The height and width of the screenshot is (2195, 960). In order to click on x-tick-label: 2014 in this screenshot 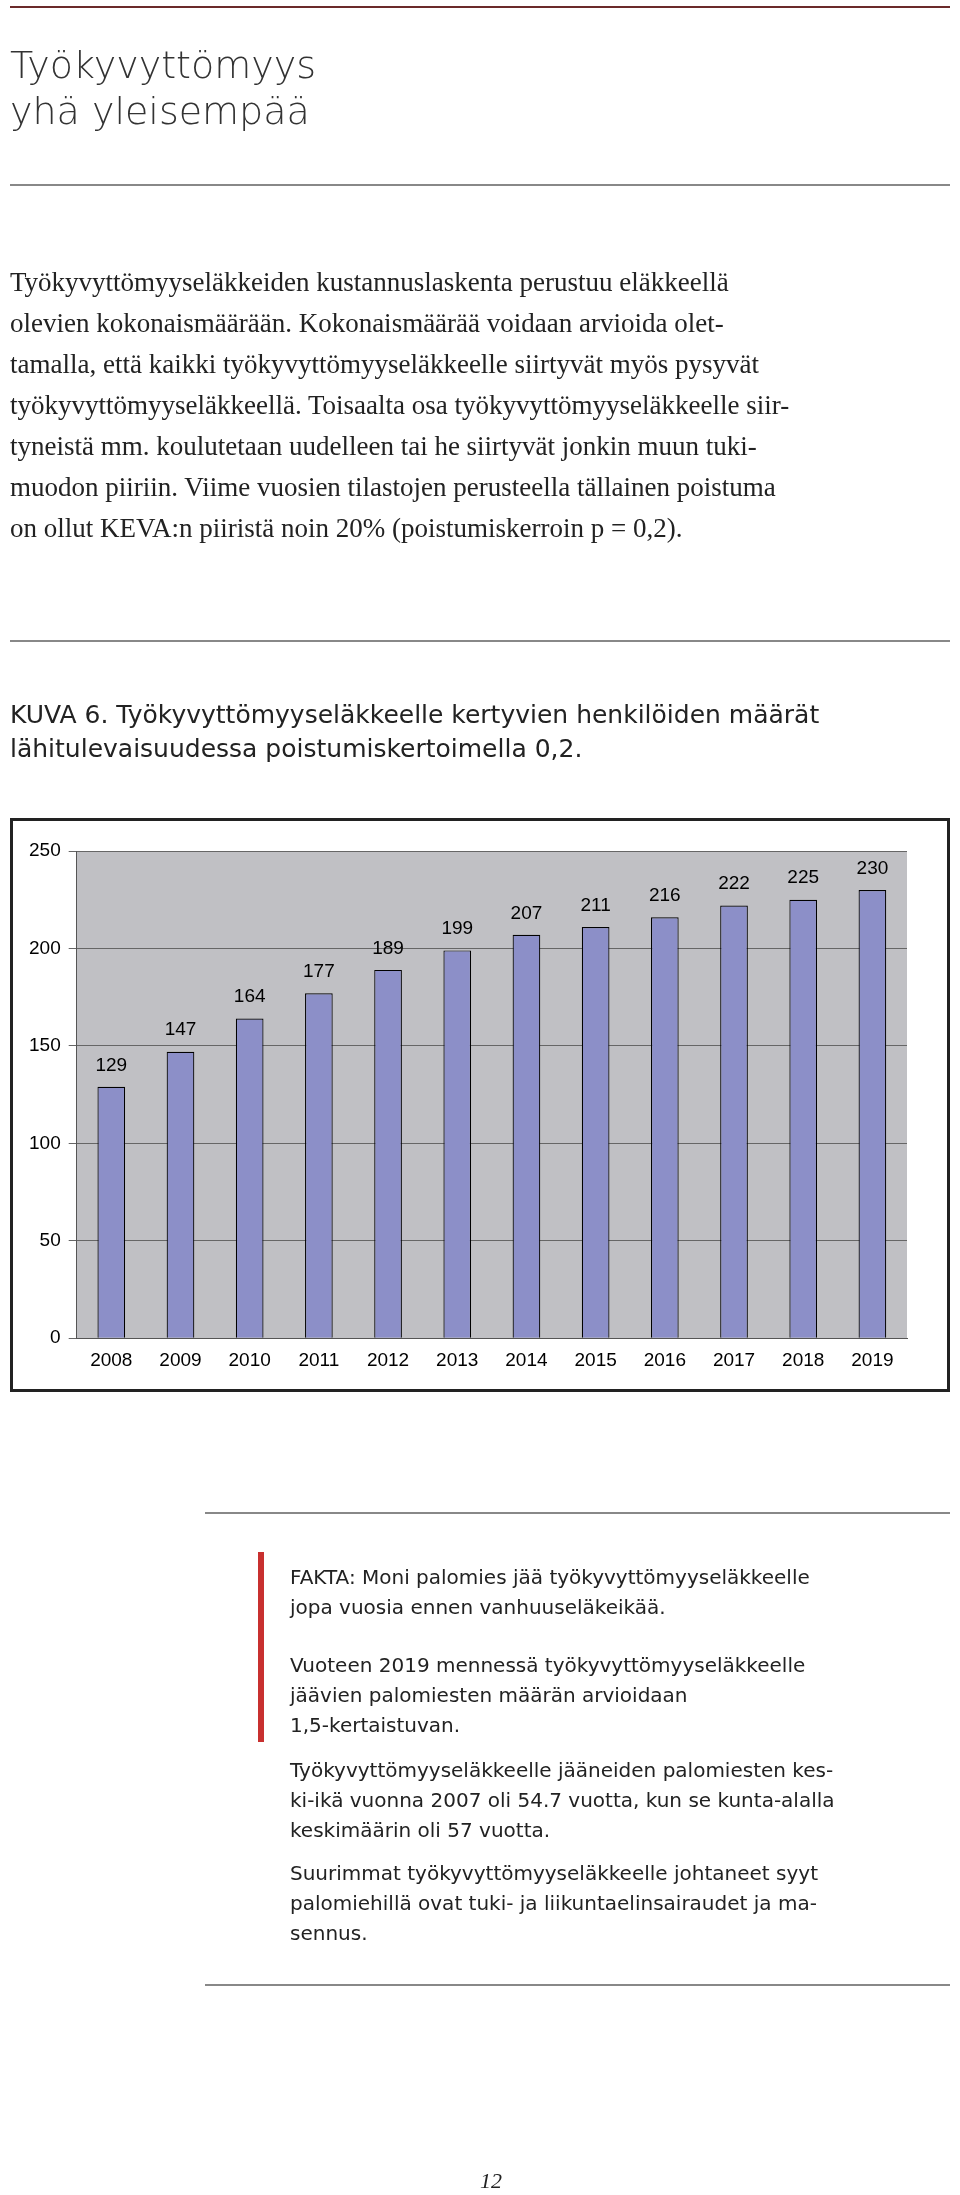, I will do `click(527, 1359)`.